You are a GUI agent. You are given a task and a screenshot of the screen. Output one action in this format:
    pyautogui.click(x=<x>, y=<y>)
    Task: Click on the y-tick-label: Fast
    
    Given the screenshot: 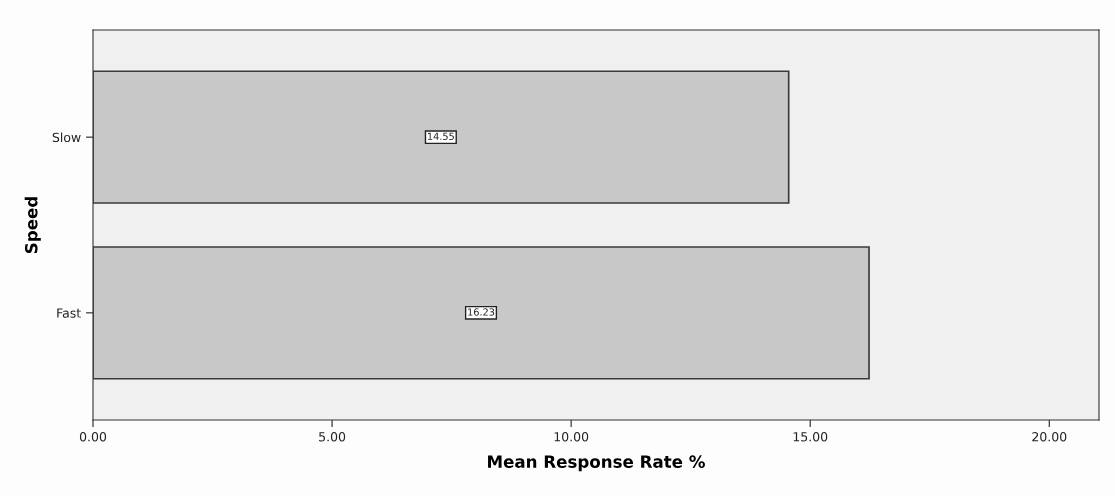 What is the action you would take?
    pyautogui.click(x=69, y=313)
    